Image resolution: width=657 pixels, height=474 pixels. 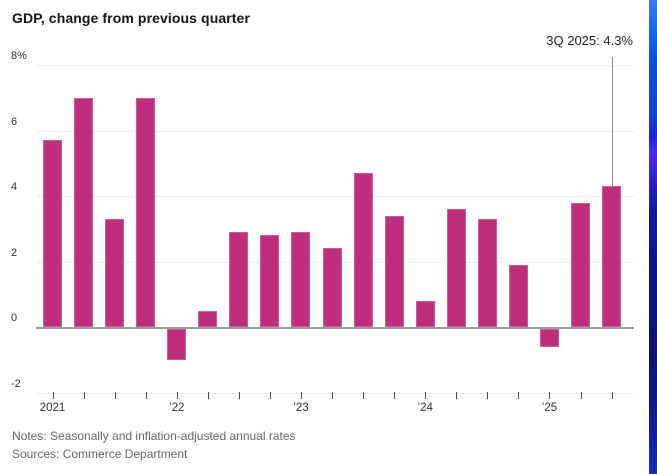 What do you see at coordinates (177, 408) in the screenshot?
I see `x-axis-label: ’22` at bounding box center [177, 408].